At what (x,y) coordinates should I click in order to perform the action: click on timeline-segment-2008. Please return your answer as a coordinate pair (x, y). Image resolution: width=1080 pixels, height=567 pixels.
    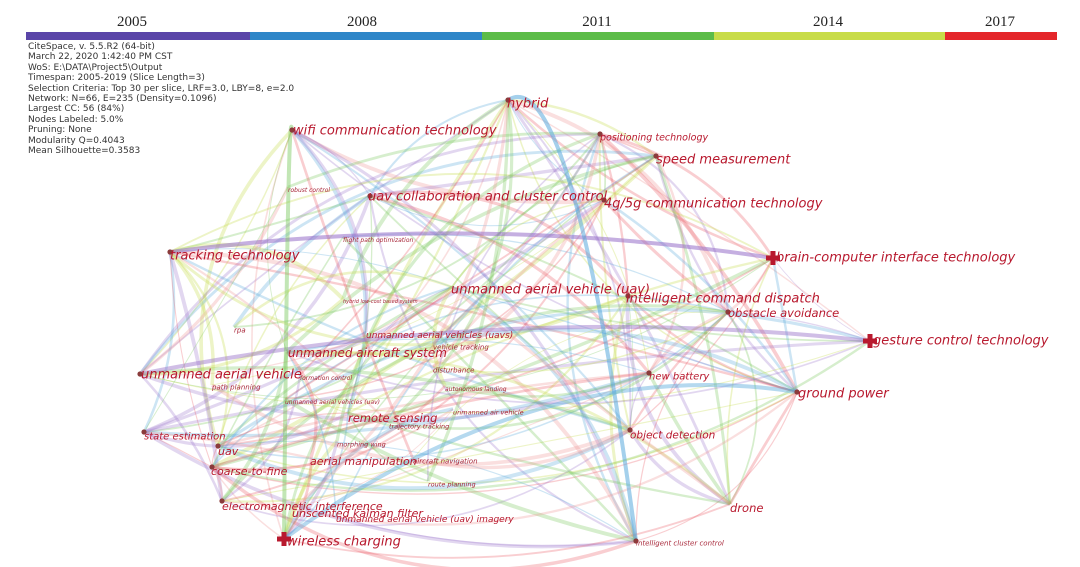
    Looking at the image, I should click on (366, 36).